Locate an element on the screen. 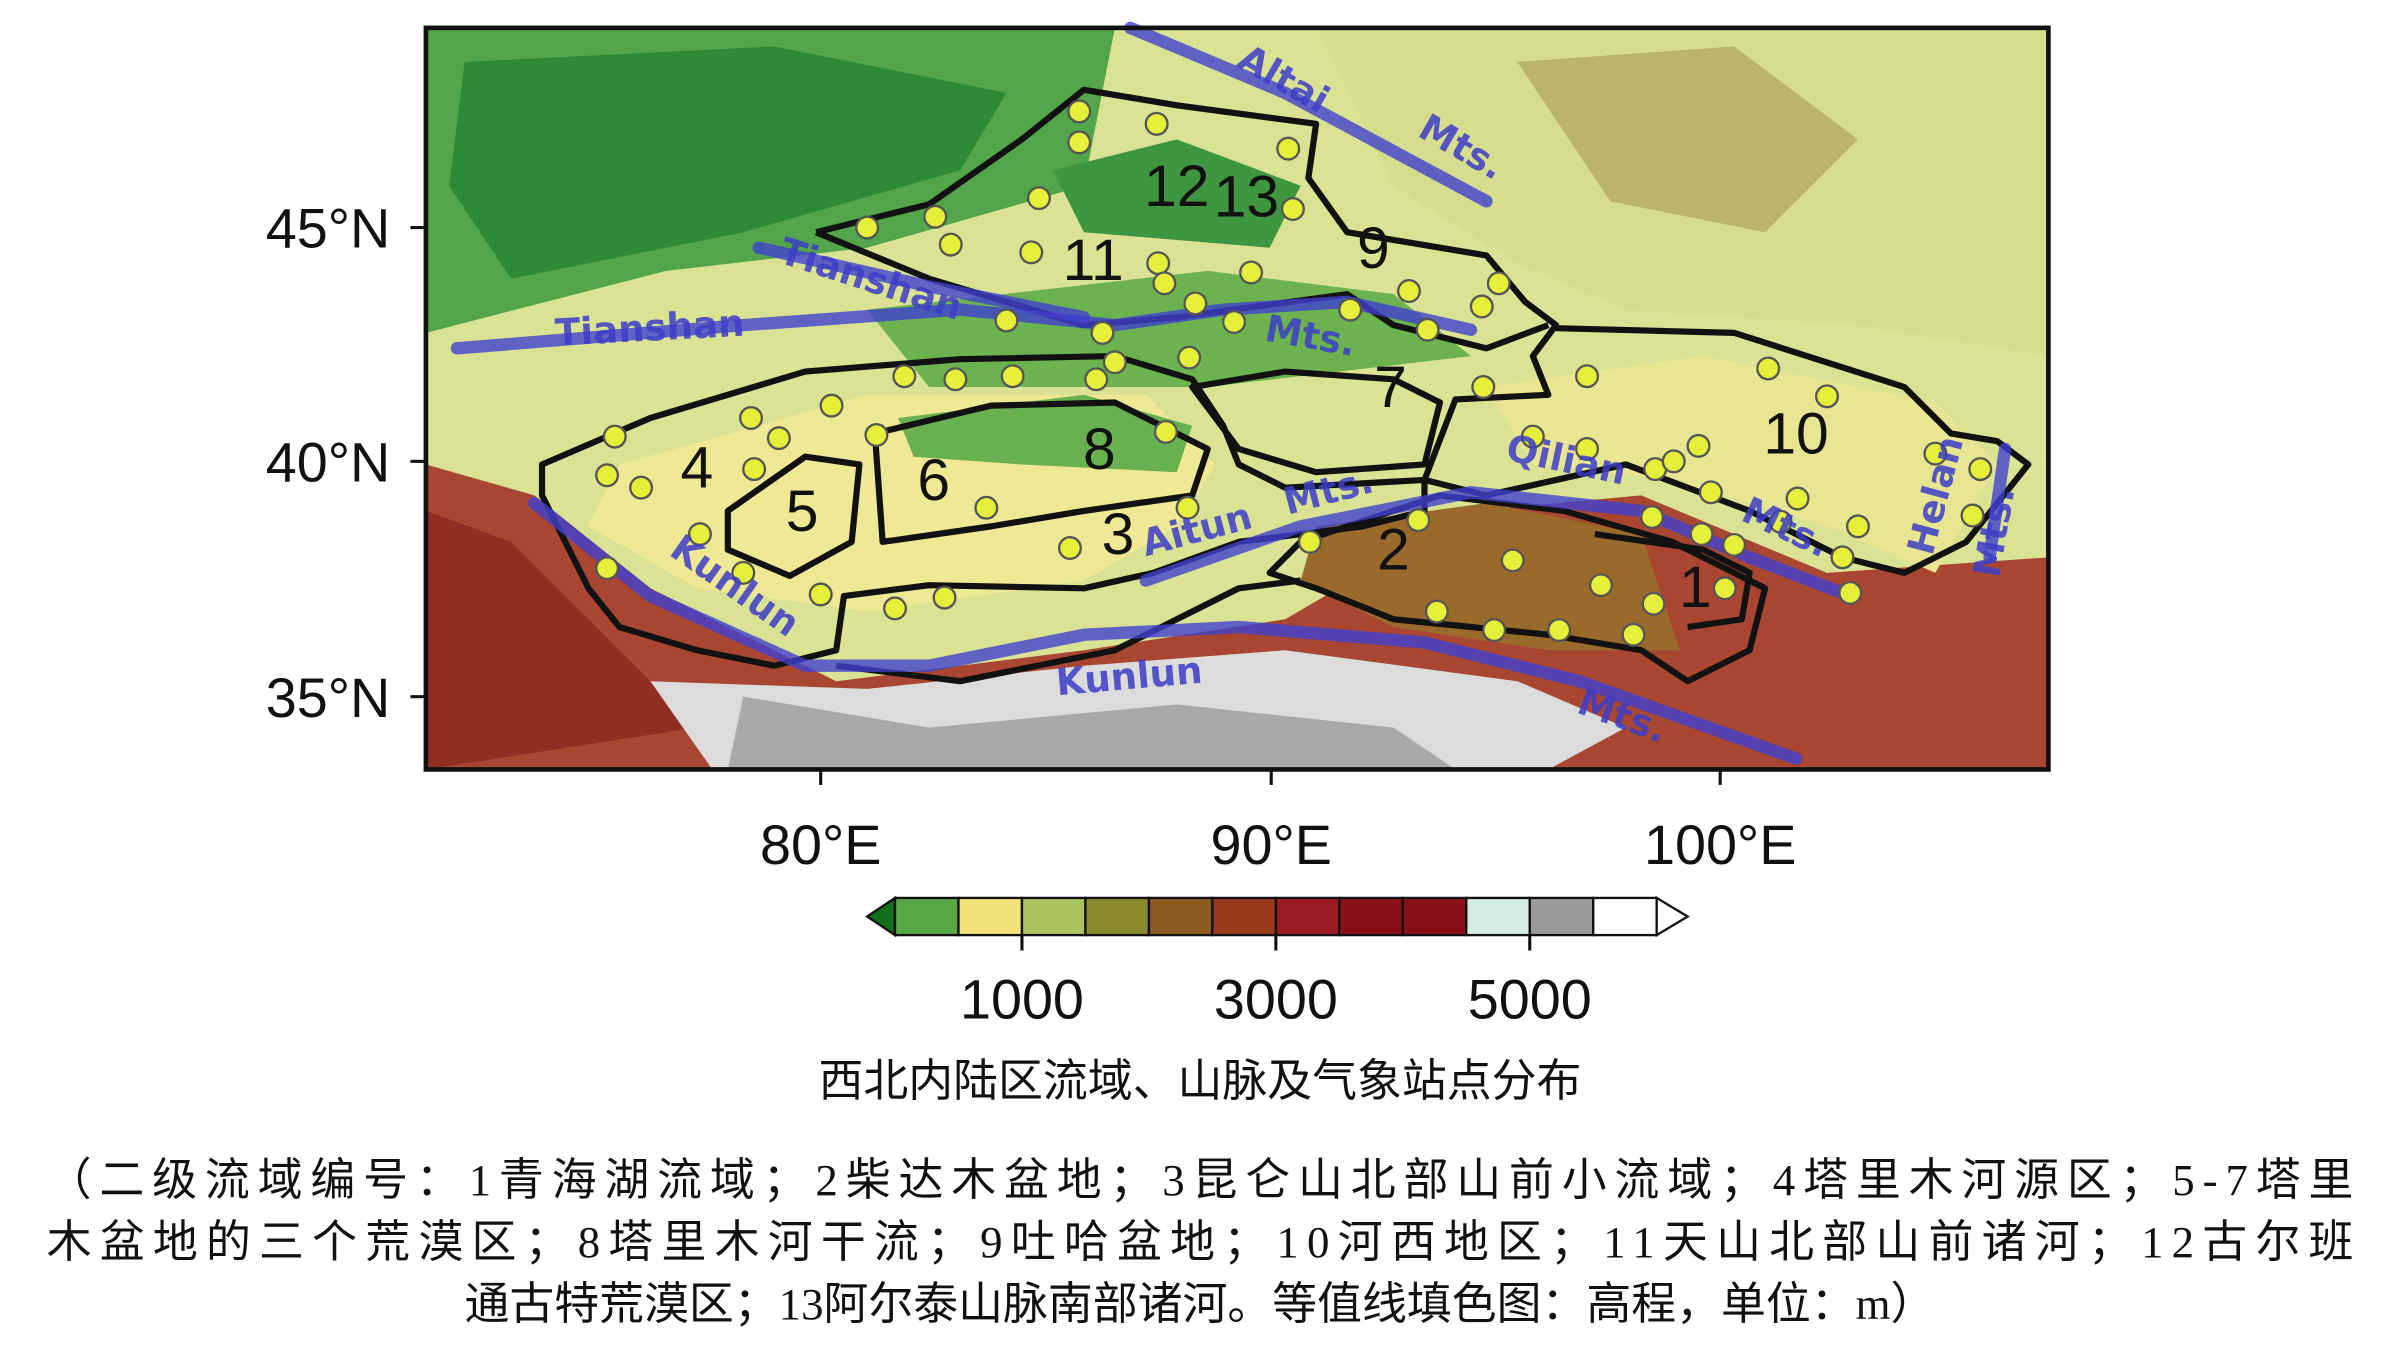  terrain-junggar is located at coordinates (1176, 193).